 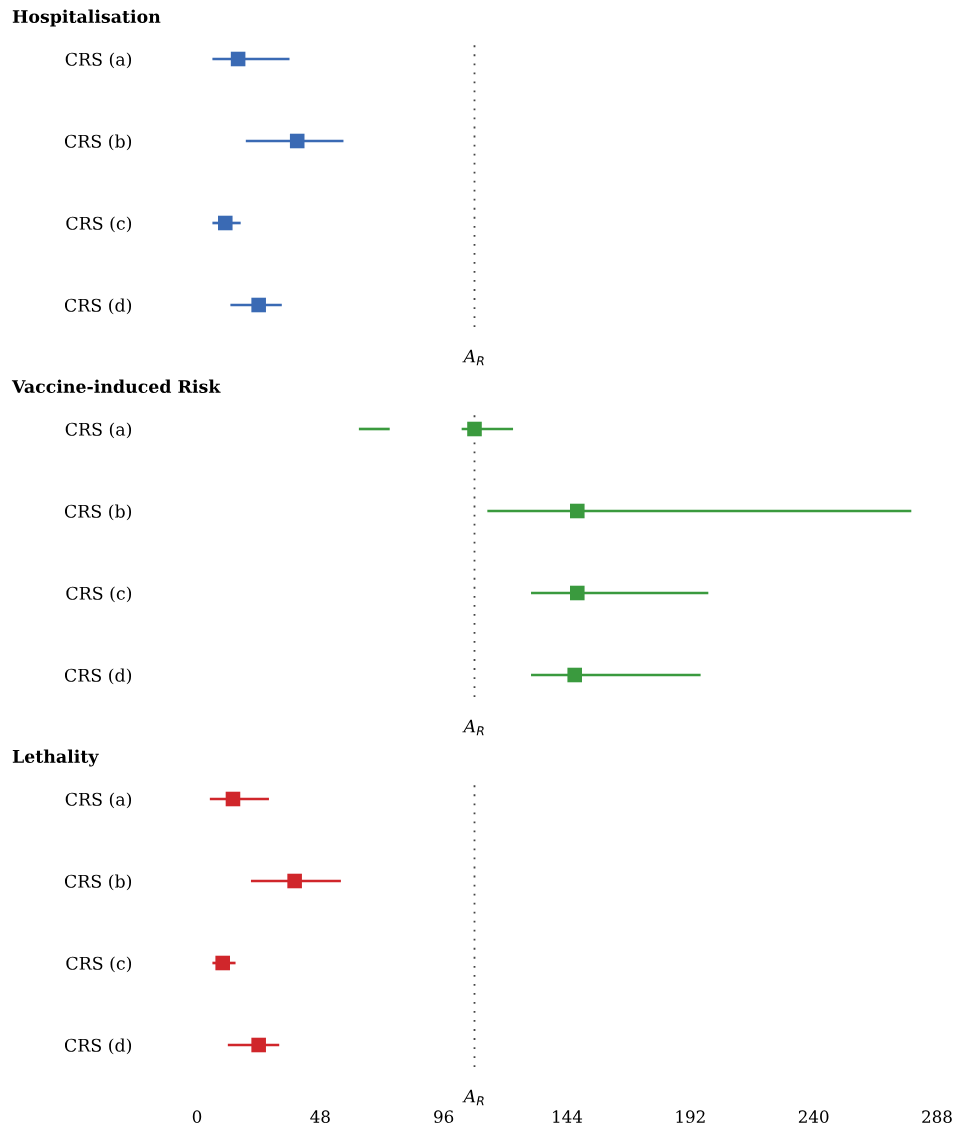 I want to click on x-tick-label: 0, so click(x=197, y=1116).